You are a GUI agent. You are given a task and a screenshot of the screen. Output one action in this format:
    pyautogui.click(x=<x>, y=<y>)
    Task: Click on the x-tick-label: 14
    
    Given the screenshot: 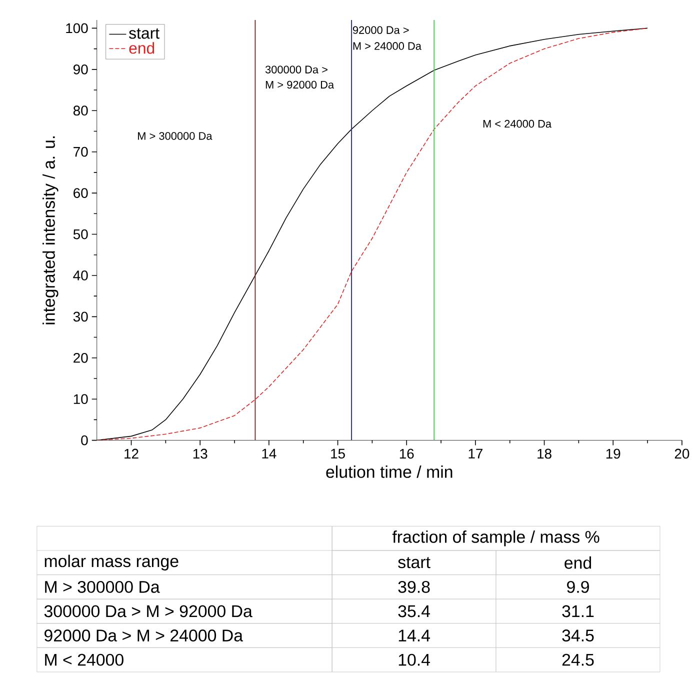 What is the action you would take?
    pyautogui.click(x=269, y=453)
    